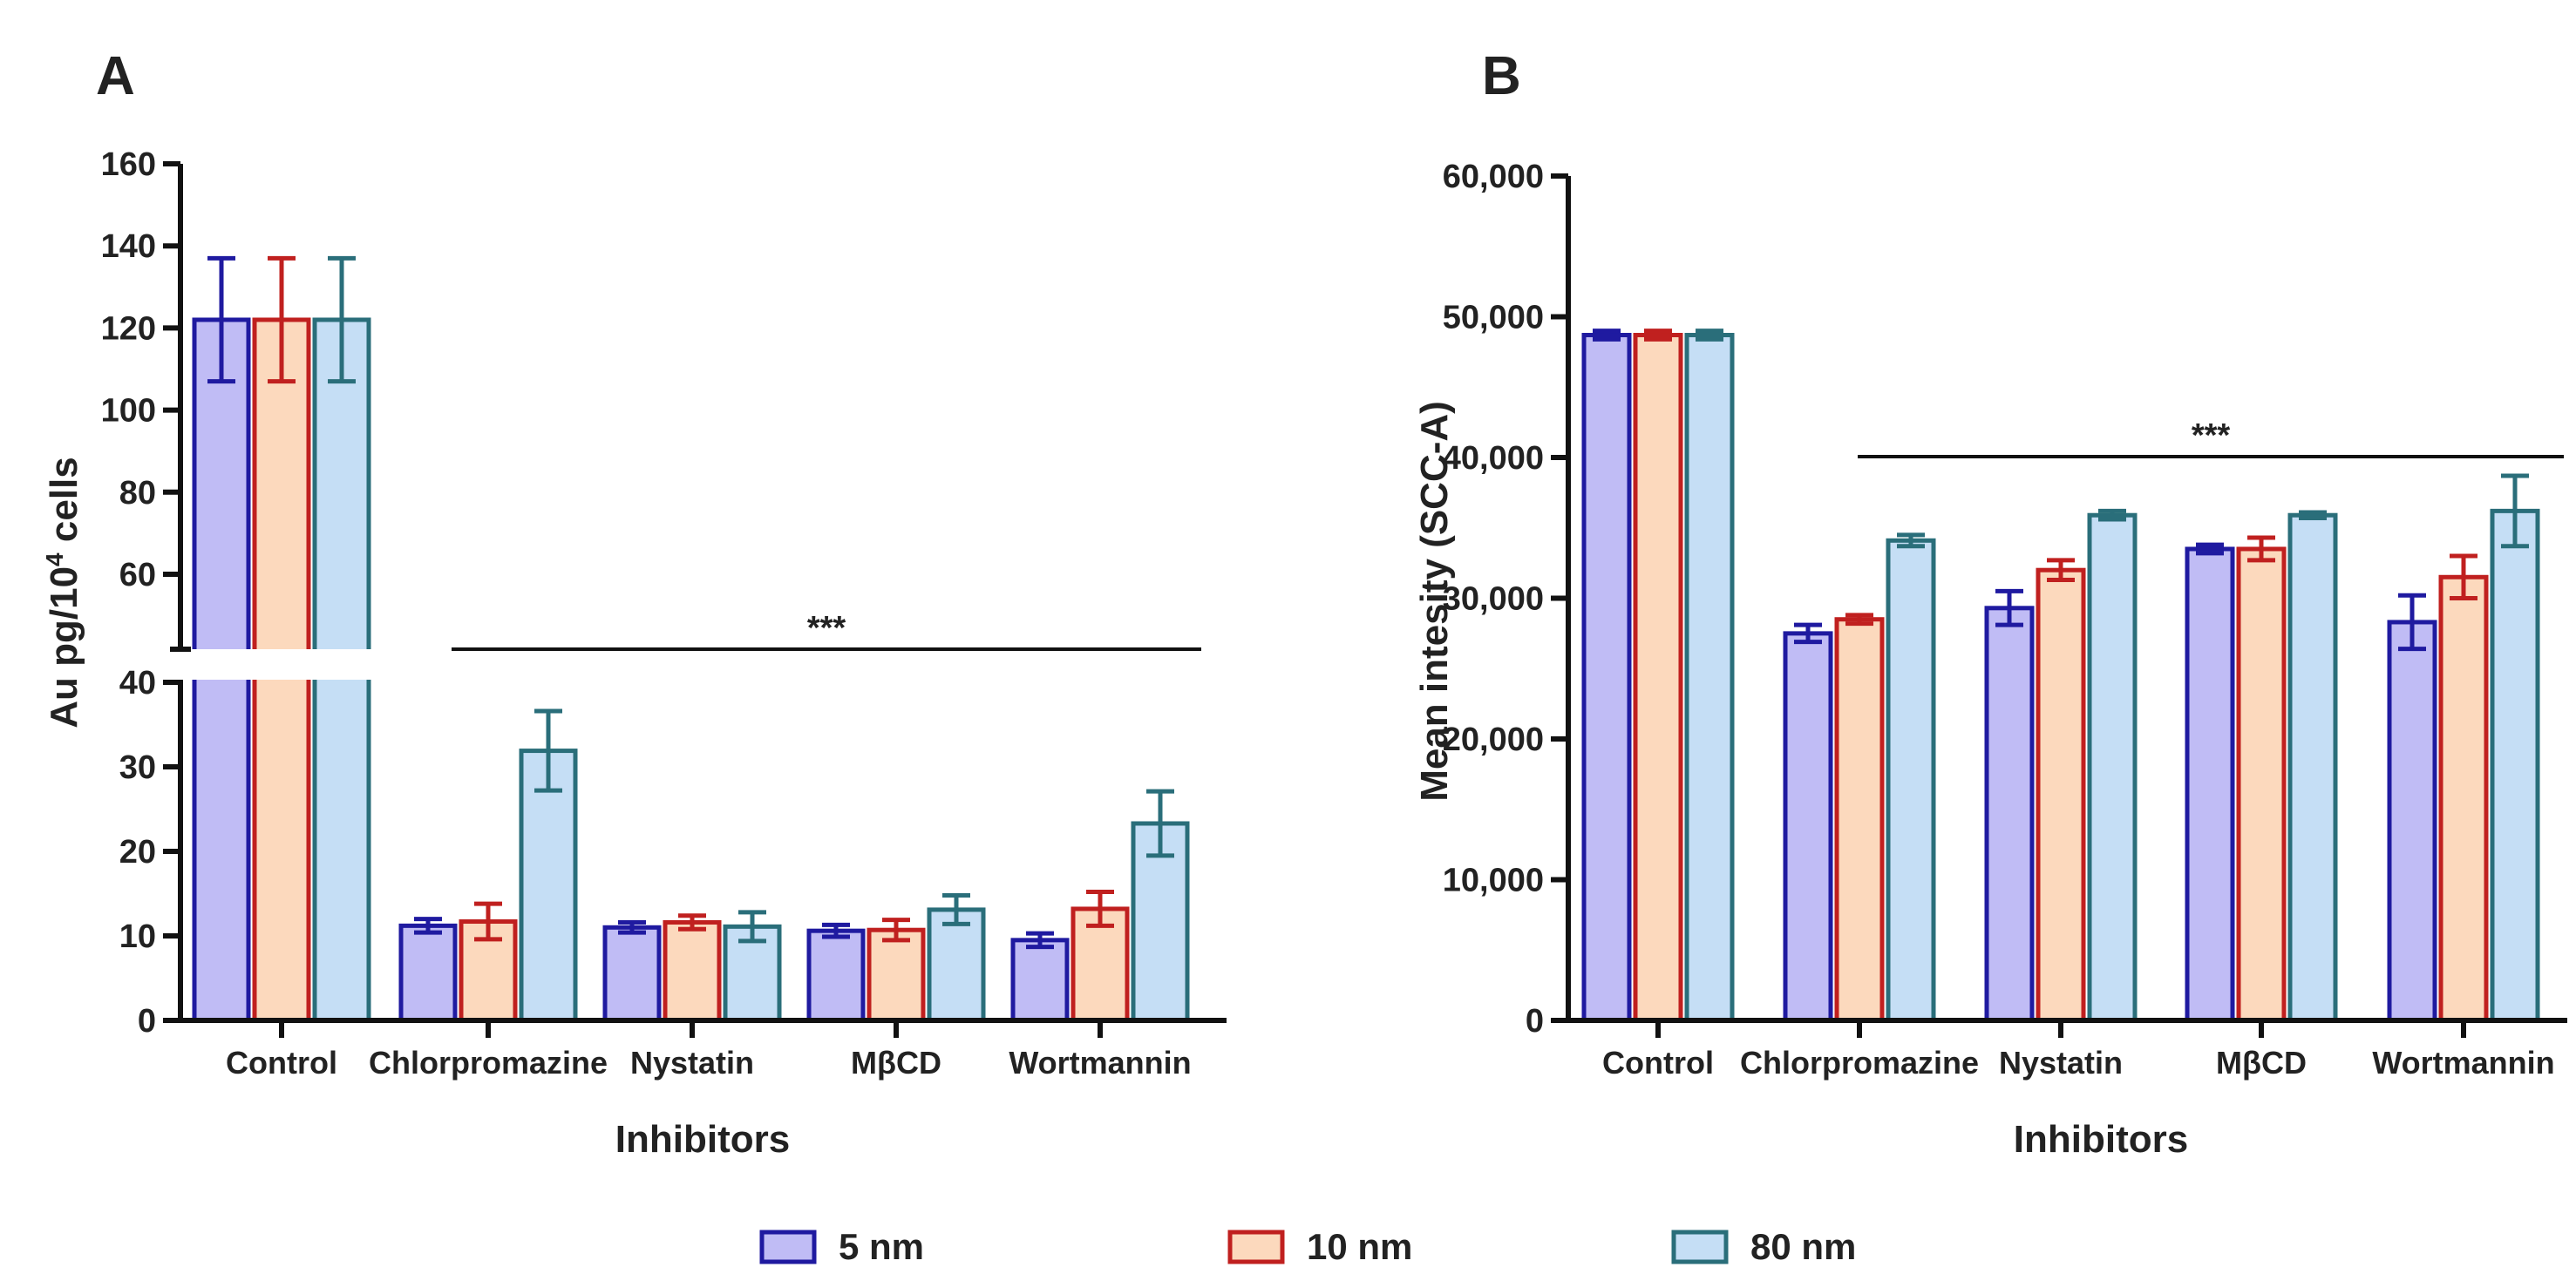 The image size is (2576, 1274). Describe the element at coordinates (137, 852) in the screenshot. I see `y-tick-label: 20` at that location.